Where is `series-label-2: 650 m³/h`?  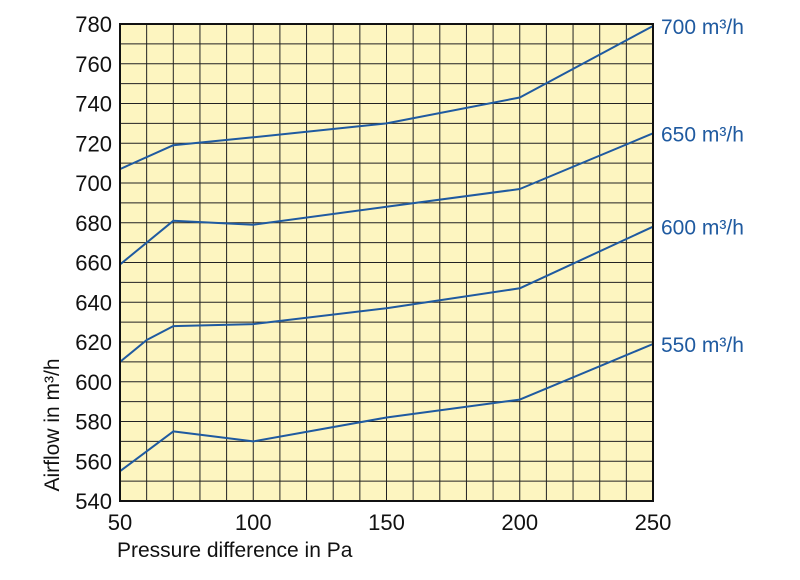 series-label-2: 650 m³/h is located at coordinates (702, 134).